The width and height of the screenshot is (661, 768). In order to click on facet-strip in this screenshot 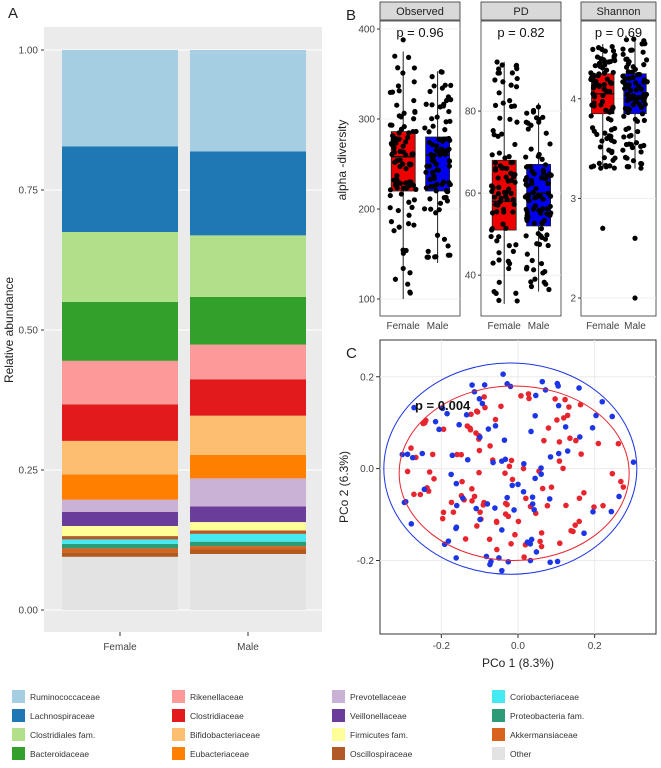, I will do `click(420, 11)`.